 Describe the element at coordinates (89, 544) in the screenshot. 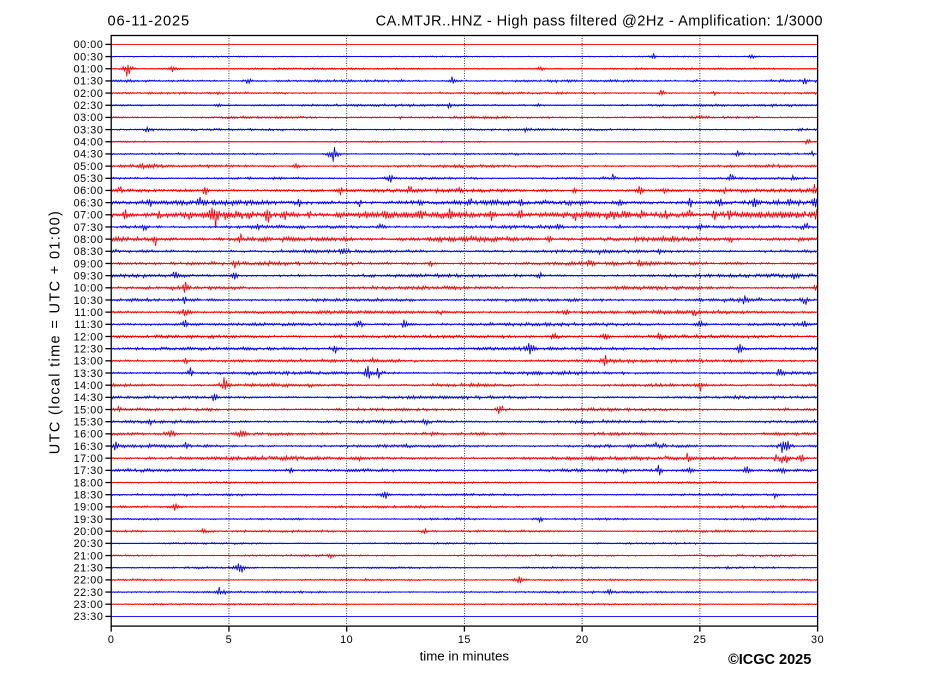

I see `svg-text: 20:30` at that location.